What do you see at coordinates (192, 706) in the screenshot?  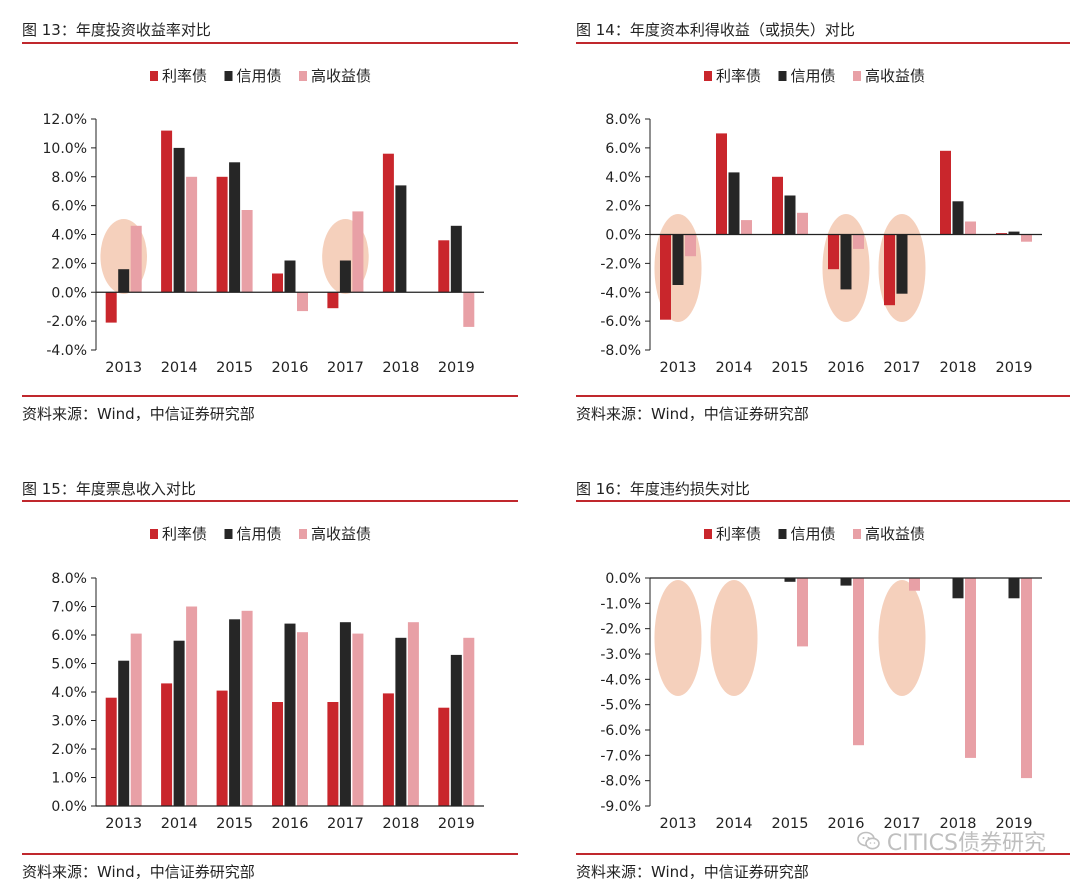 I see `bar-fig15-s2-2014` at bounding box center [192, 706].